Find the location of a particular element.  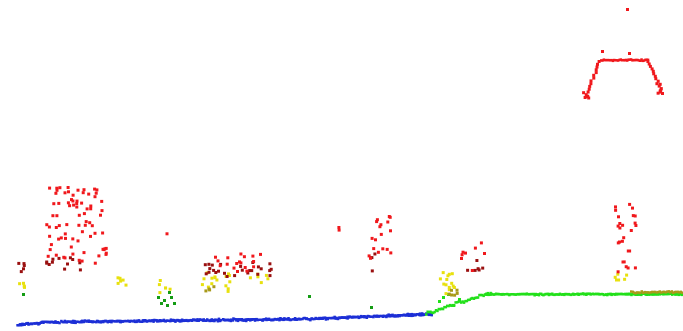

ground-points is located at coordinates (224, 319).